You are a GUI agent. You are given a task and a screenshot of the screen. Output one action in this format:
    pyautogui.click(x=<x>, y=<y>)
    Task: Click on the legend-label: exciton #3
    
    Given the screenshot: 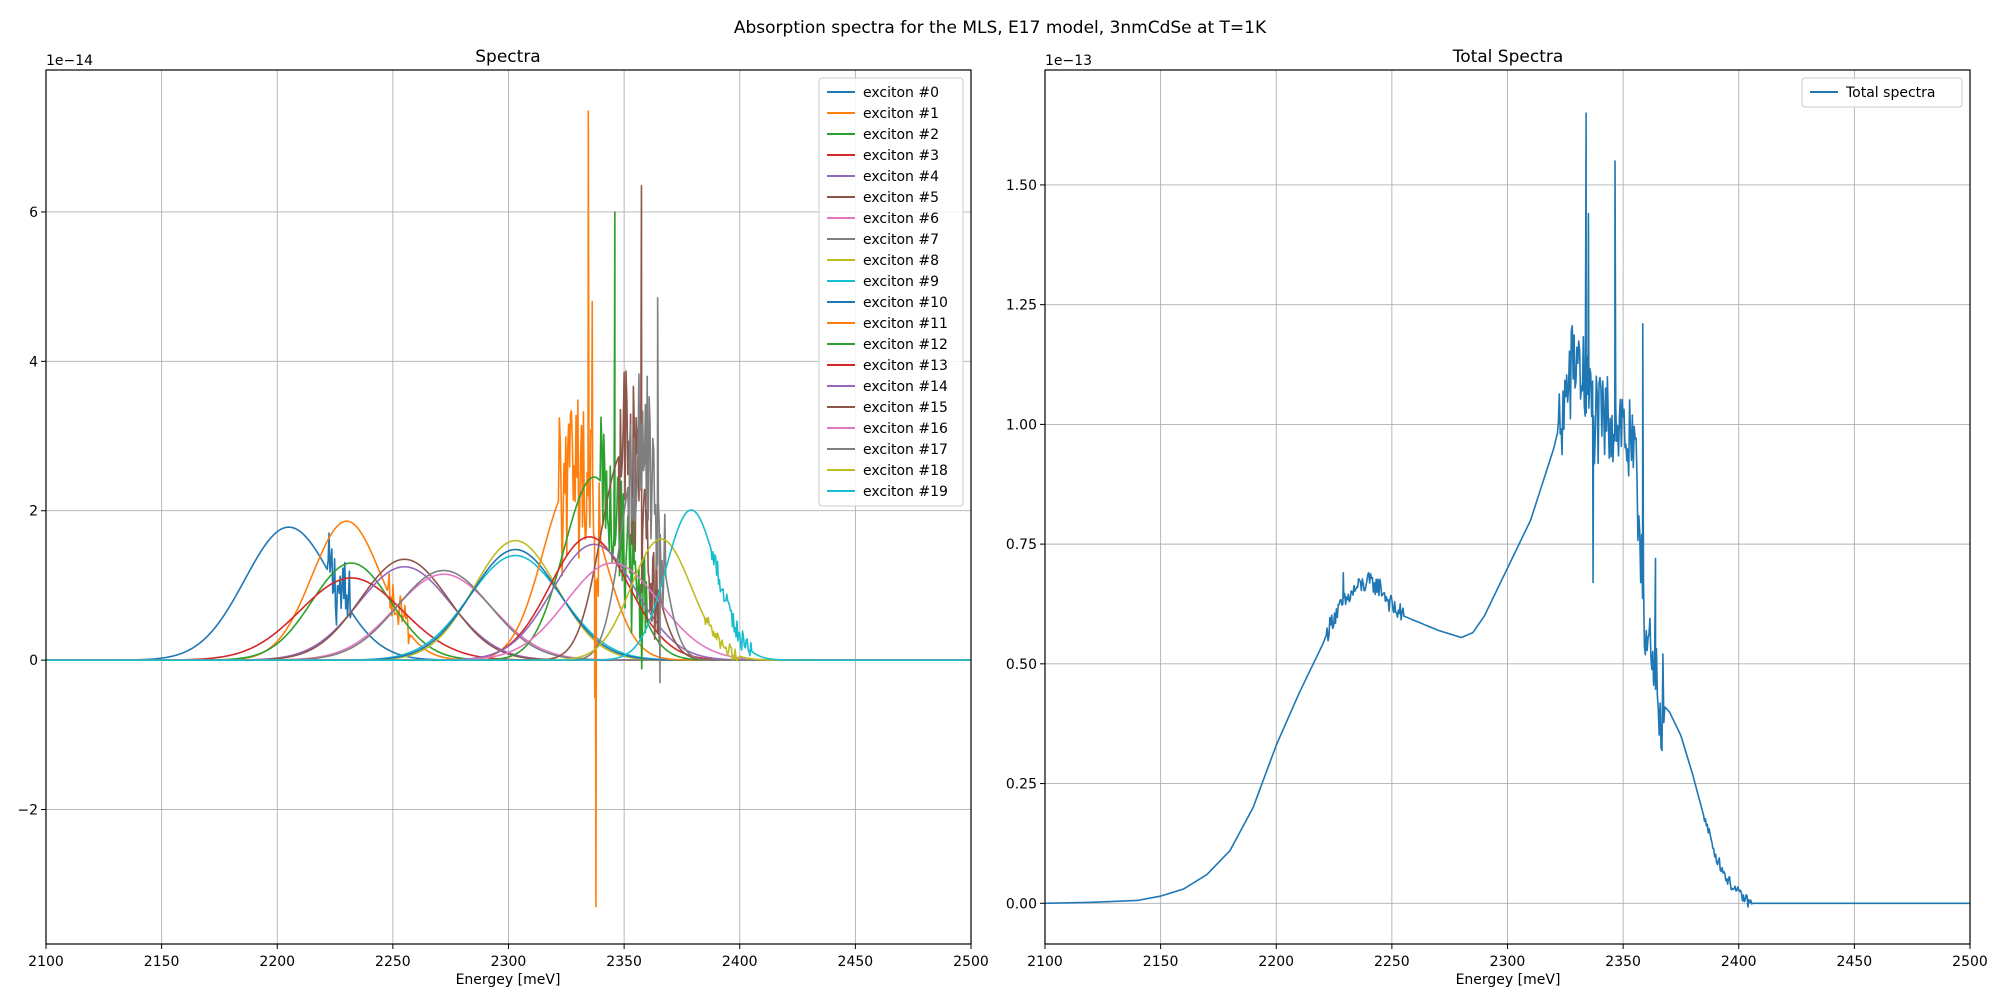 What is the action you would take?
    pyautogui.click(x=901, y=156)
    